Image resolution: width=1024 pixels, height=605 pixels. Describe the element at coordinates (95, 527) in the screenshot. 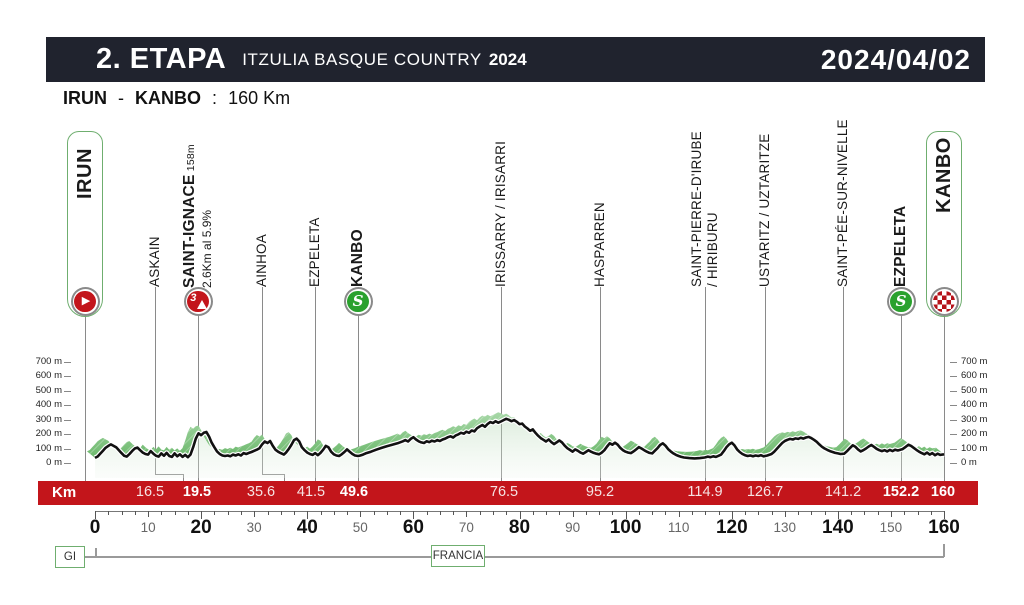

I see `ruler-major-label: 0` at that location.